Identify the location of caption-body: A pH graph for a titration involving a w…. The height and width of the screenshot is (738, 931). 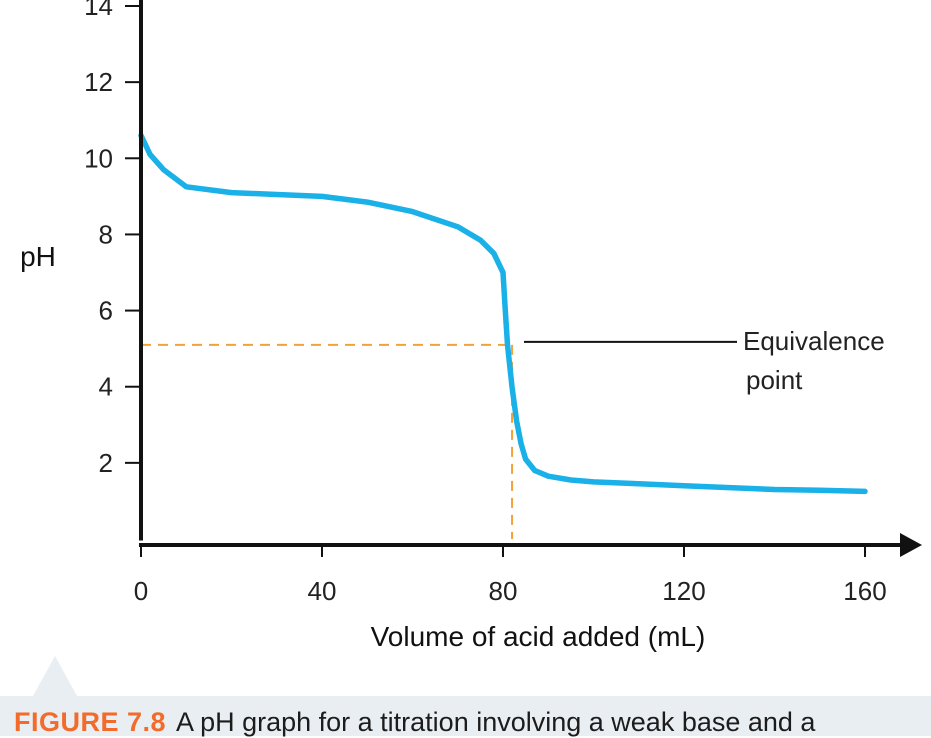
(496, 722).